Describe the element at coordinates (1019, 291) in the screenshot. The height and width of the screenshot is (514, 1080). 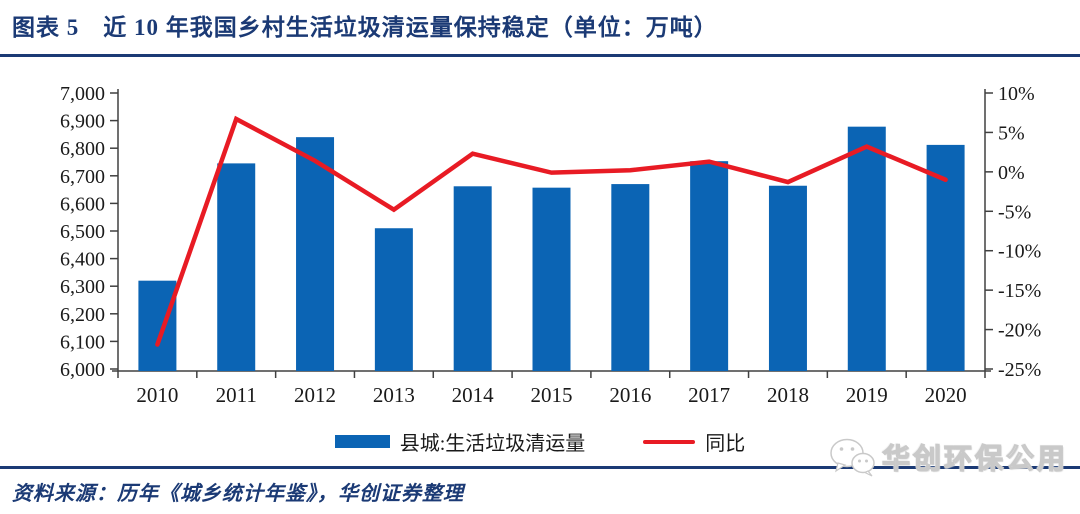
I see `right-axis-tick-label: -15%` at that location.